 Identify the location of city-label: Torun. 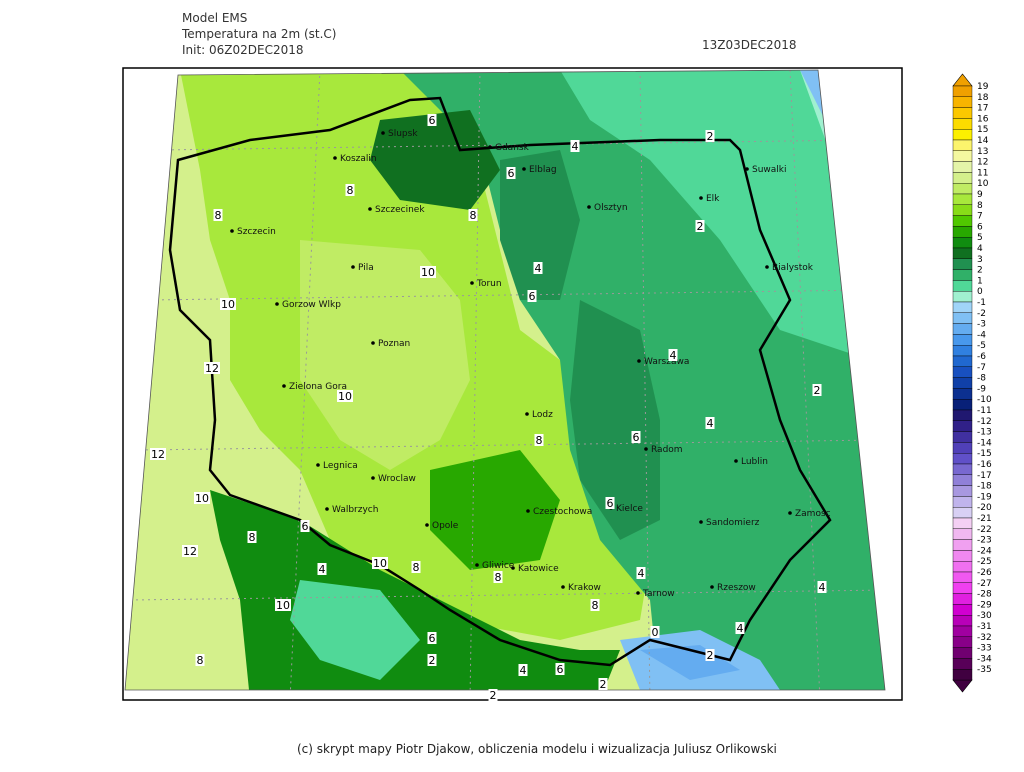
(489, 284).